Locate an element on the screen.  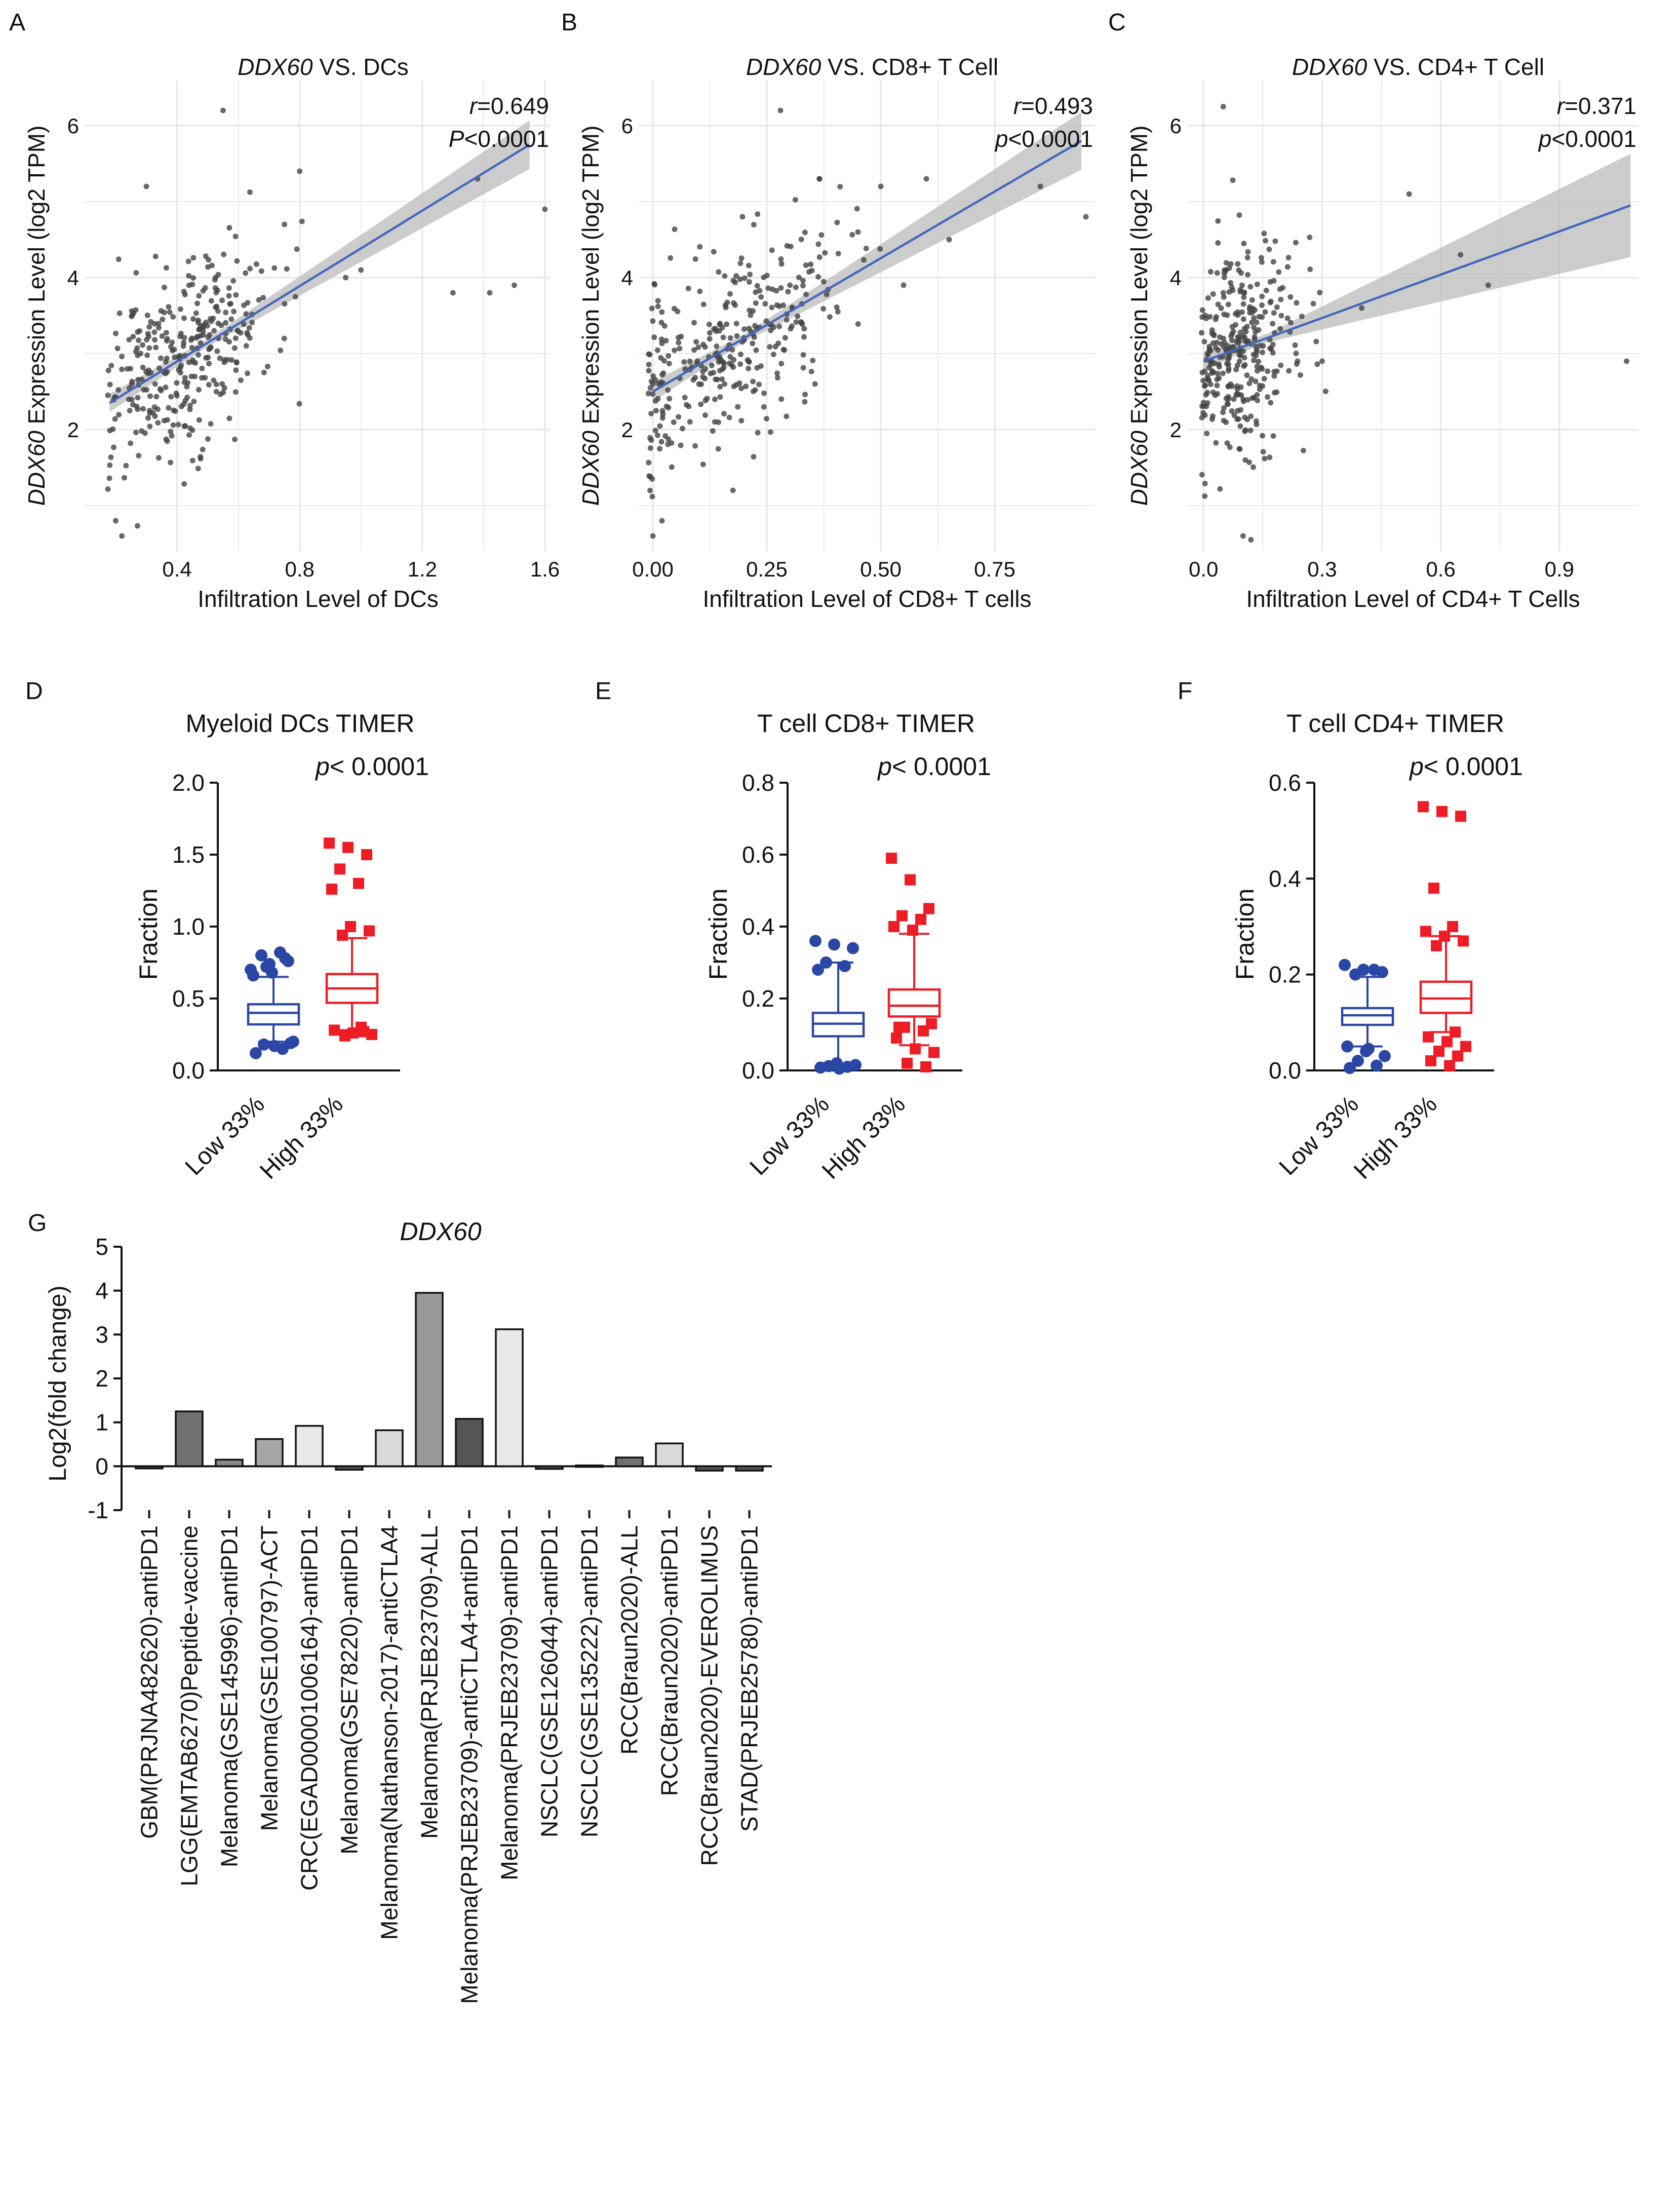
x-tick-label: 0.0 is located at coordinates (1203, 569).